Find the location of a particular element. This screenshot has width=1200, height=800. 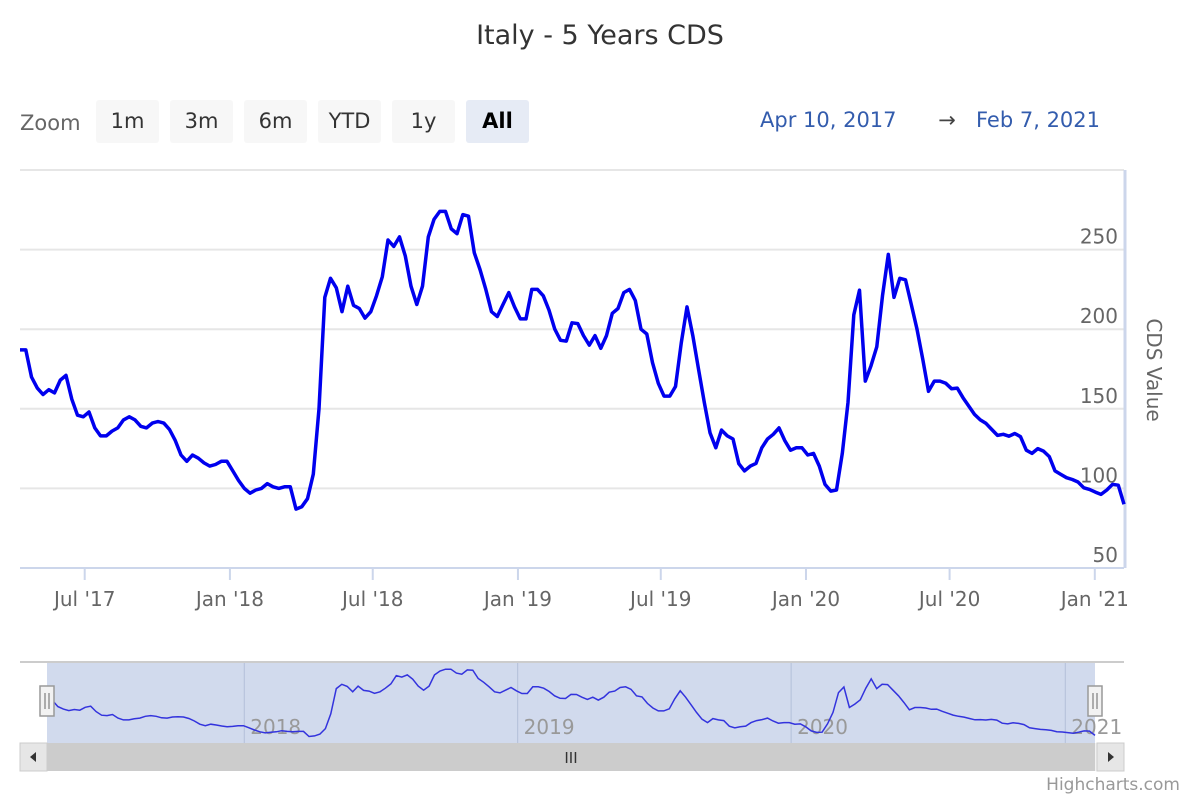

zoom-button-label: 1m is located at coordinates (128, 121).